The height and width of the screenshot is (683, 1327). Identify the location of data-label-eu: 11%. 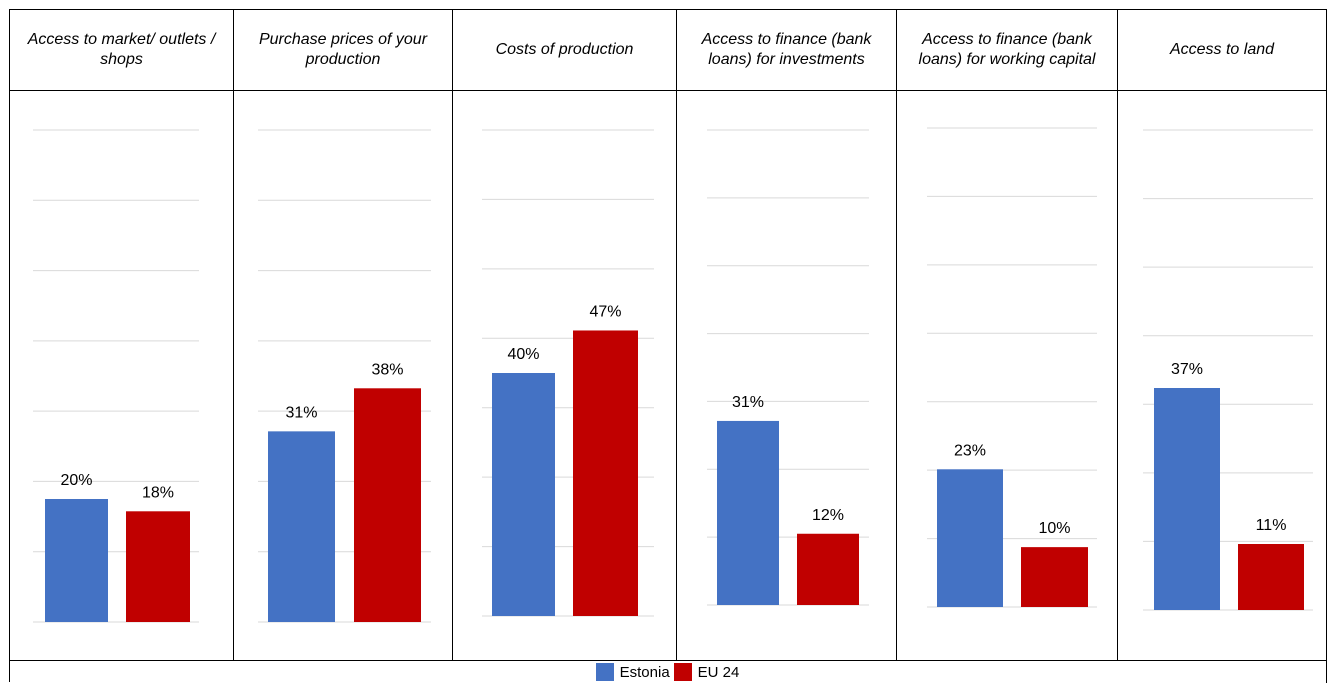
(1271, 525).